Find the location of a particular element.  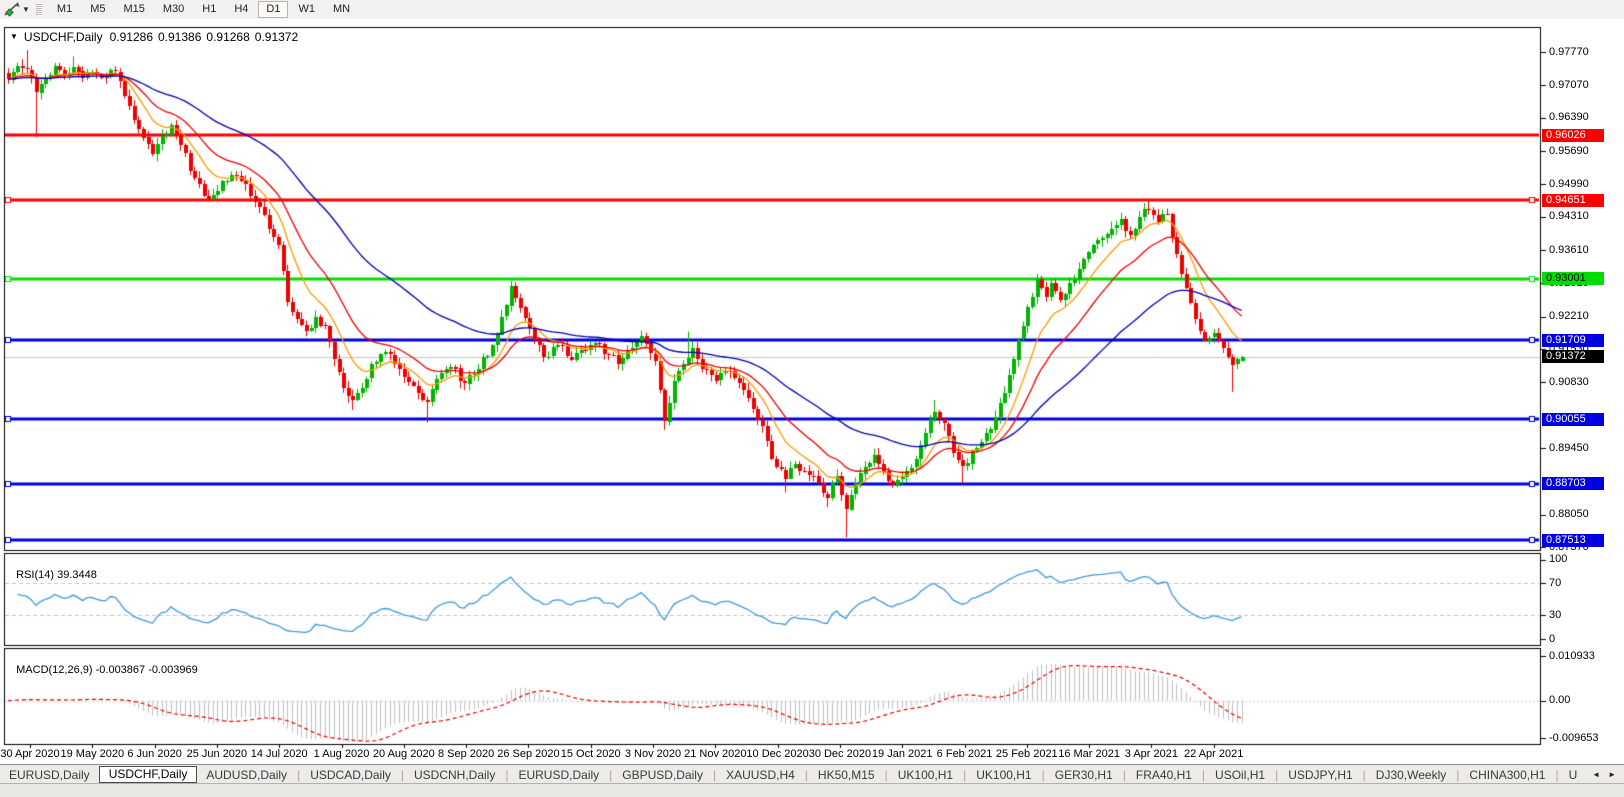

price-tick-label: 0.94310 is located at coordinates (1569, 216).